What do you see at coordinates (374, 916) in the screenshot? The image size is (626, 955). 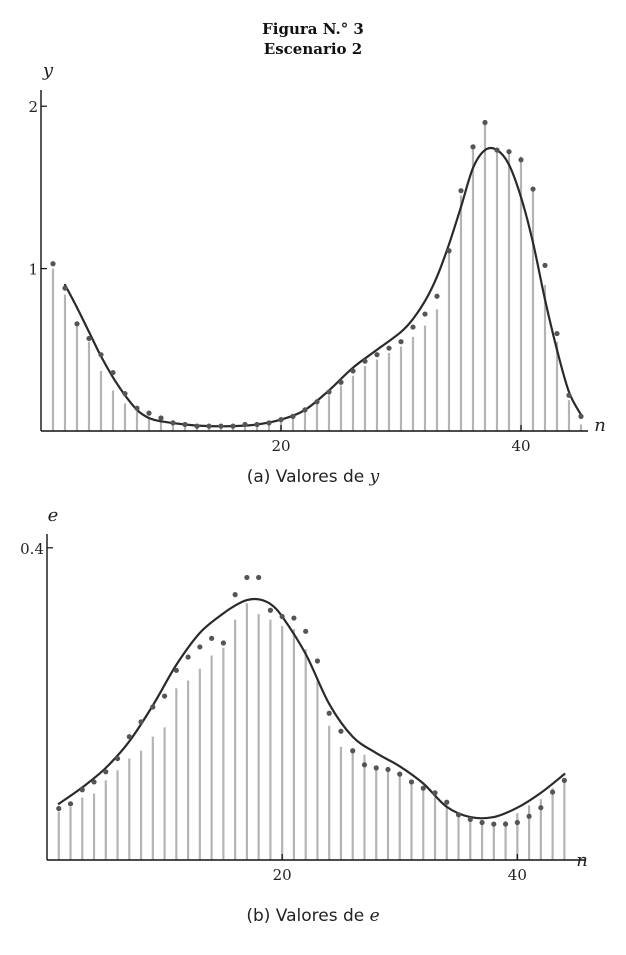 I see `caption-b-var: e` at bounding box center [374, 916].